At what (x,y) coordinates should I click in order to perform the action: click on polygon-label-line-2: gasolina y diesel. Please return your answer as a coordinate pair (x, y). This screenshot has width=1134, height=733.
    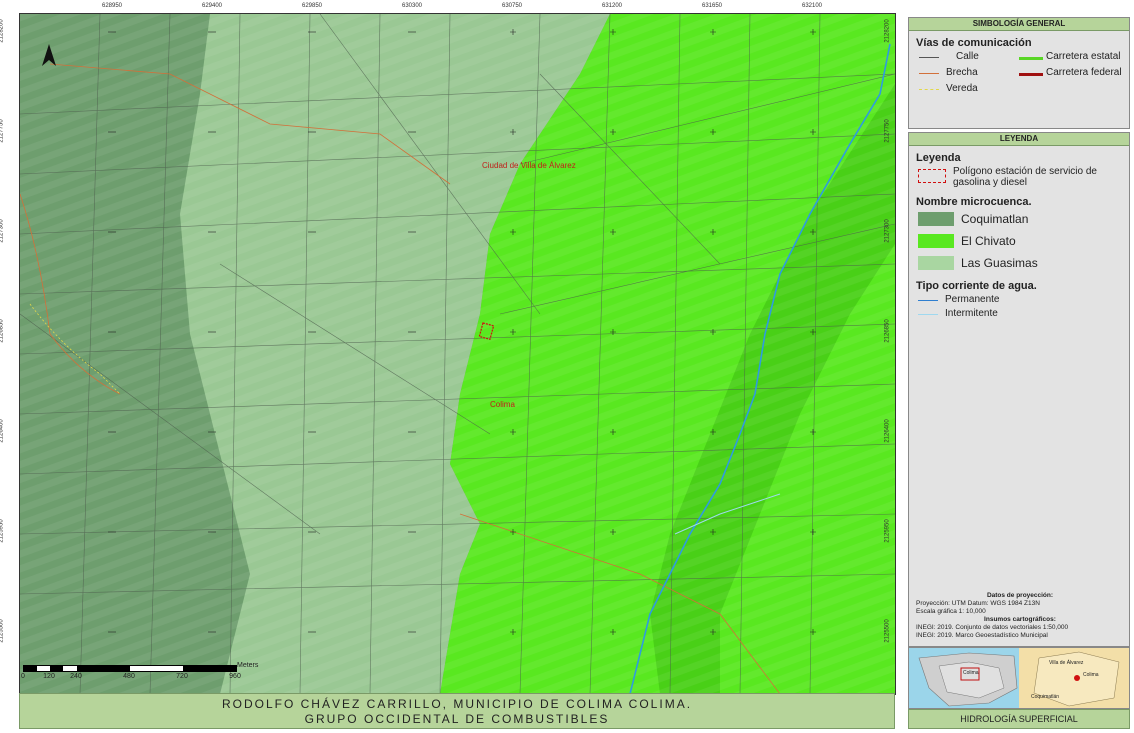
    Looking at the image, I should click on (990, 182).